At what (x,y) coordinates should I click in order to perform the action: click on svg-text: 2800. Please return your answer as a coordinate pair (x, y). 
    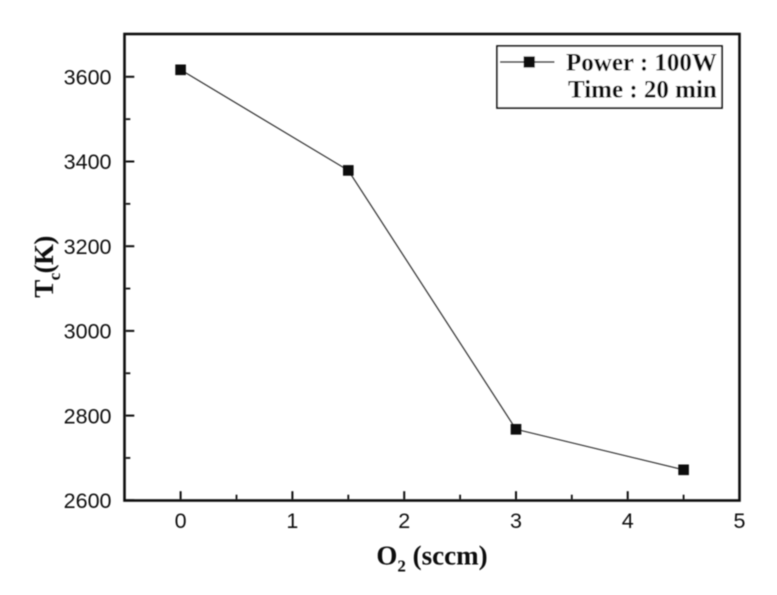
    Looking at the image, I should click on (88, 416).